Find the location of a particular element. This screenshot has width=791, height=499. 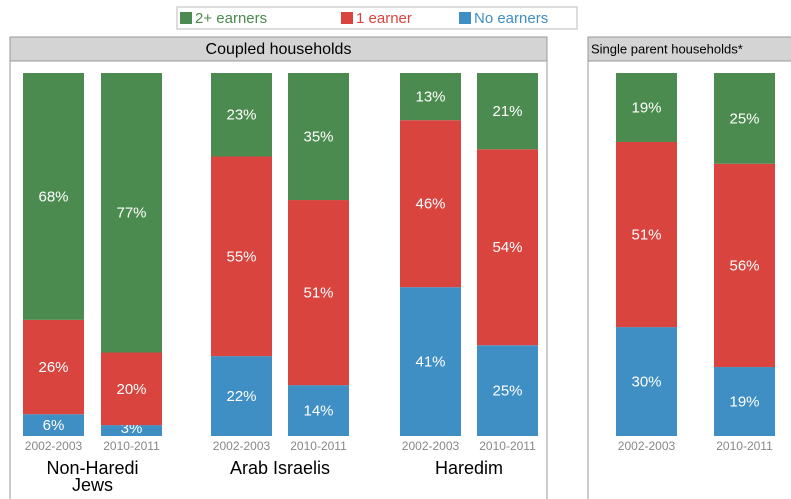

value-label: 6% is located at coordinates (54, 425).